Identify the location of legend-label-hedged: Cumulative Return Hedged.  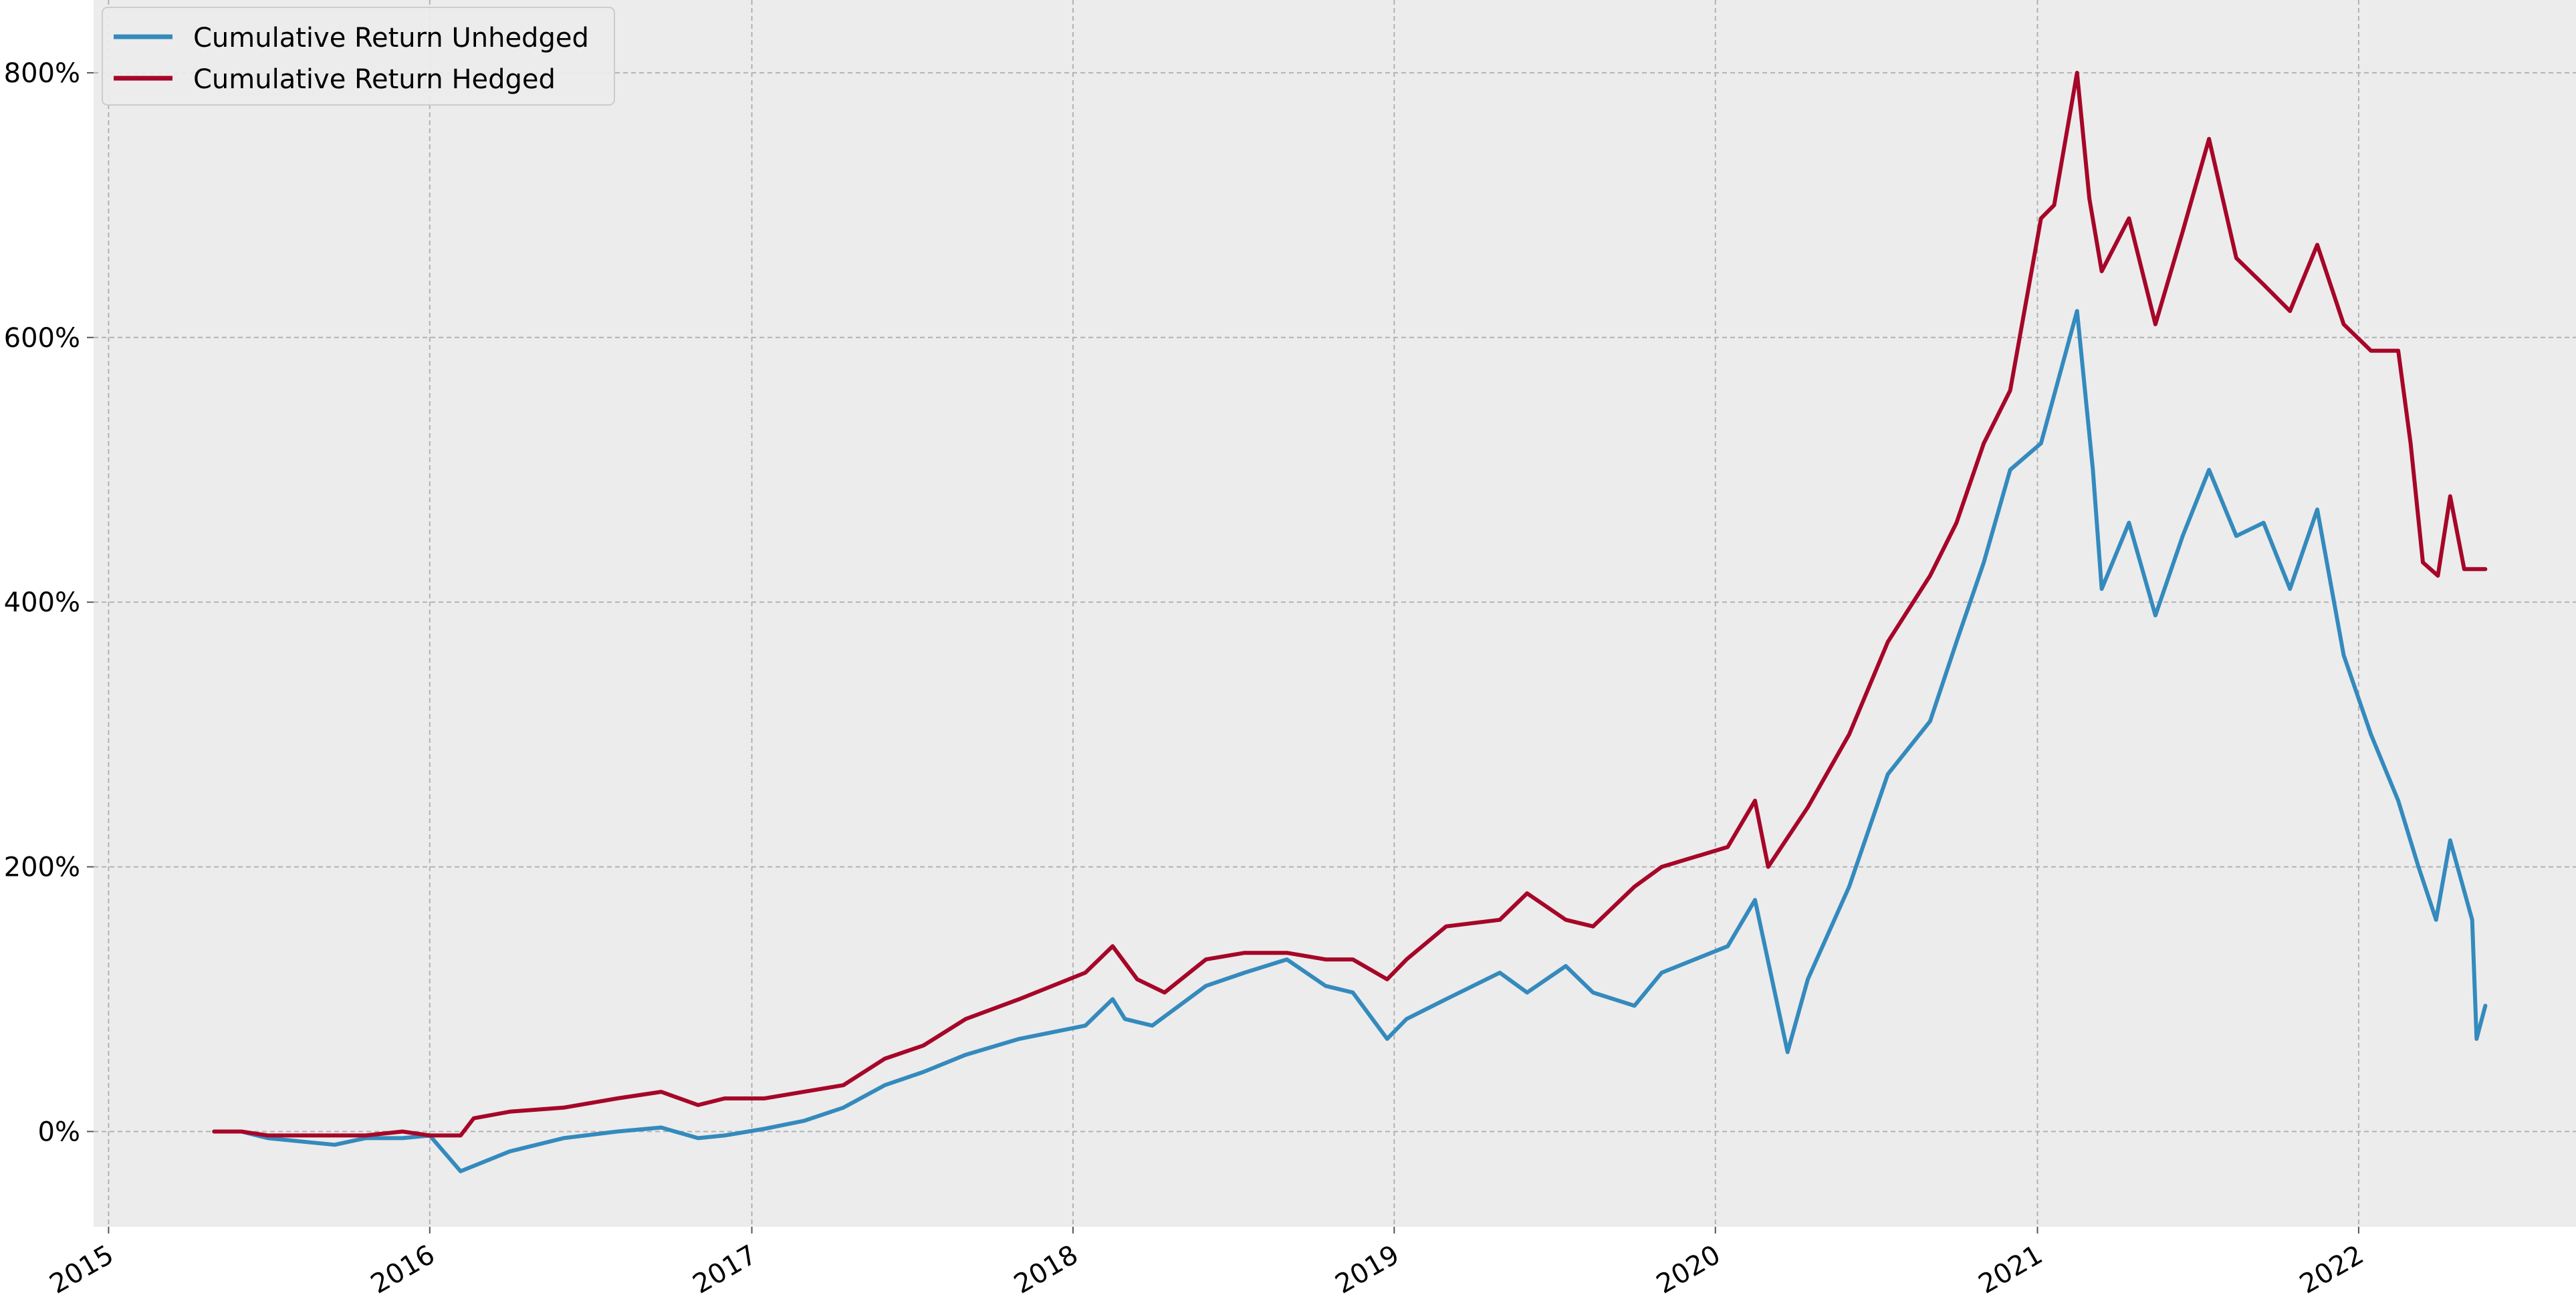
(374, 79).